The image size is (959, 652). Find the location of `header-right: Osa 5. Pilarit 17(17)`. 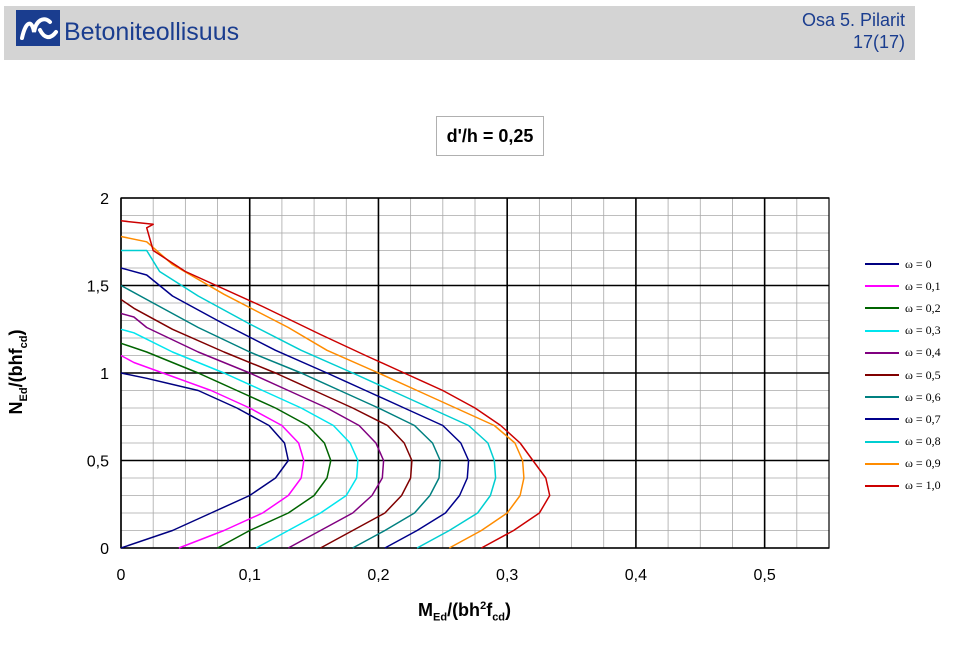

header-right: Osa 5. Pilarit 17(17) is located at coordinates (853, 31).